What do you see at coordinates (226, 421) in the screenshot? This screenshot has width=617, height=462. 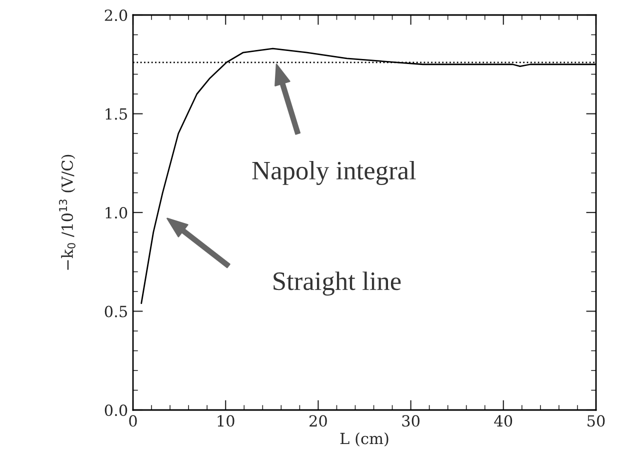 I see `x-tick-label: 10` at bounding box center [226, 421].